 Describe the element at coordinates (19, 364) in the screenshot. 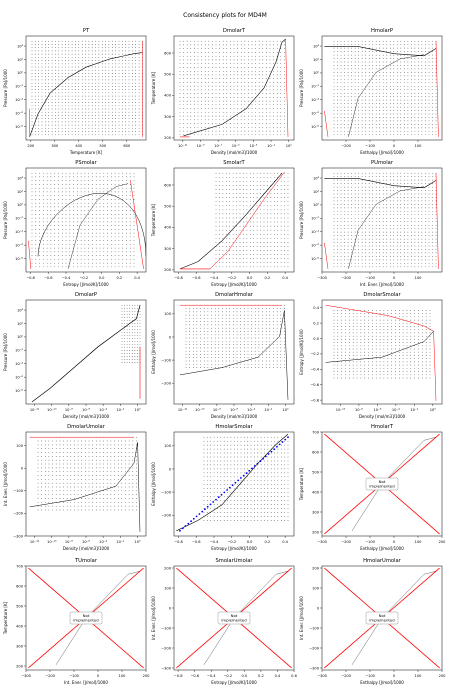

I see `y-tick-label: 10⁻⁴` at that location.